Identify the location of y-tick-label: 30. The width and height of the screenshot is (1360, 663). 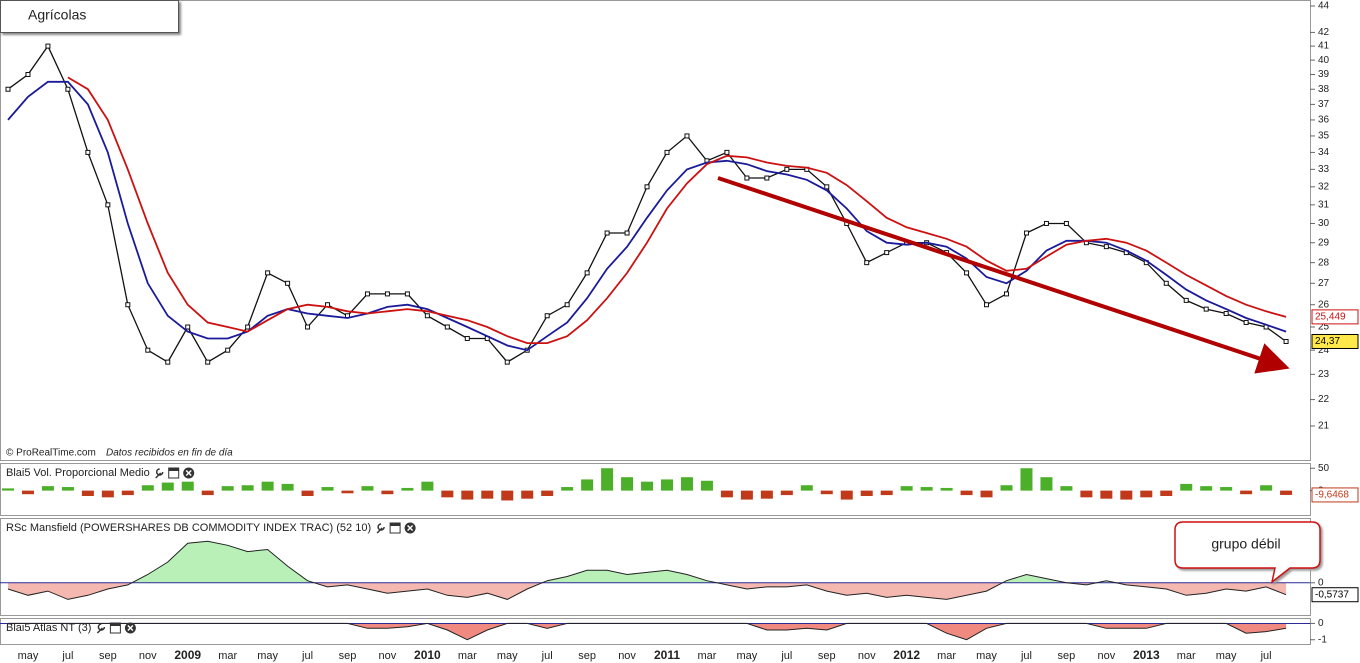
(1324, 223).